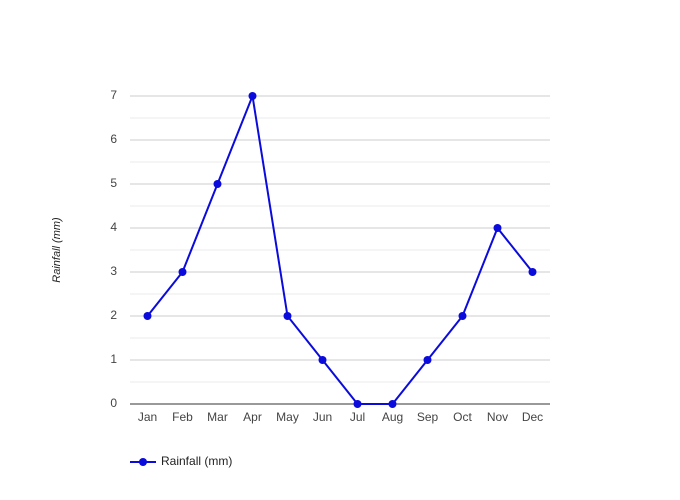 Image resolution: width=680 pixels, height=500 pixels. I want to click on y-tick-label: 5, so click(113, 183).